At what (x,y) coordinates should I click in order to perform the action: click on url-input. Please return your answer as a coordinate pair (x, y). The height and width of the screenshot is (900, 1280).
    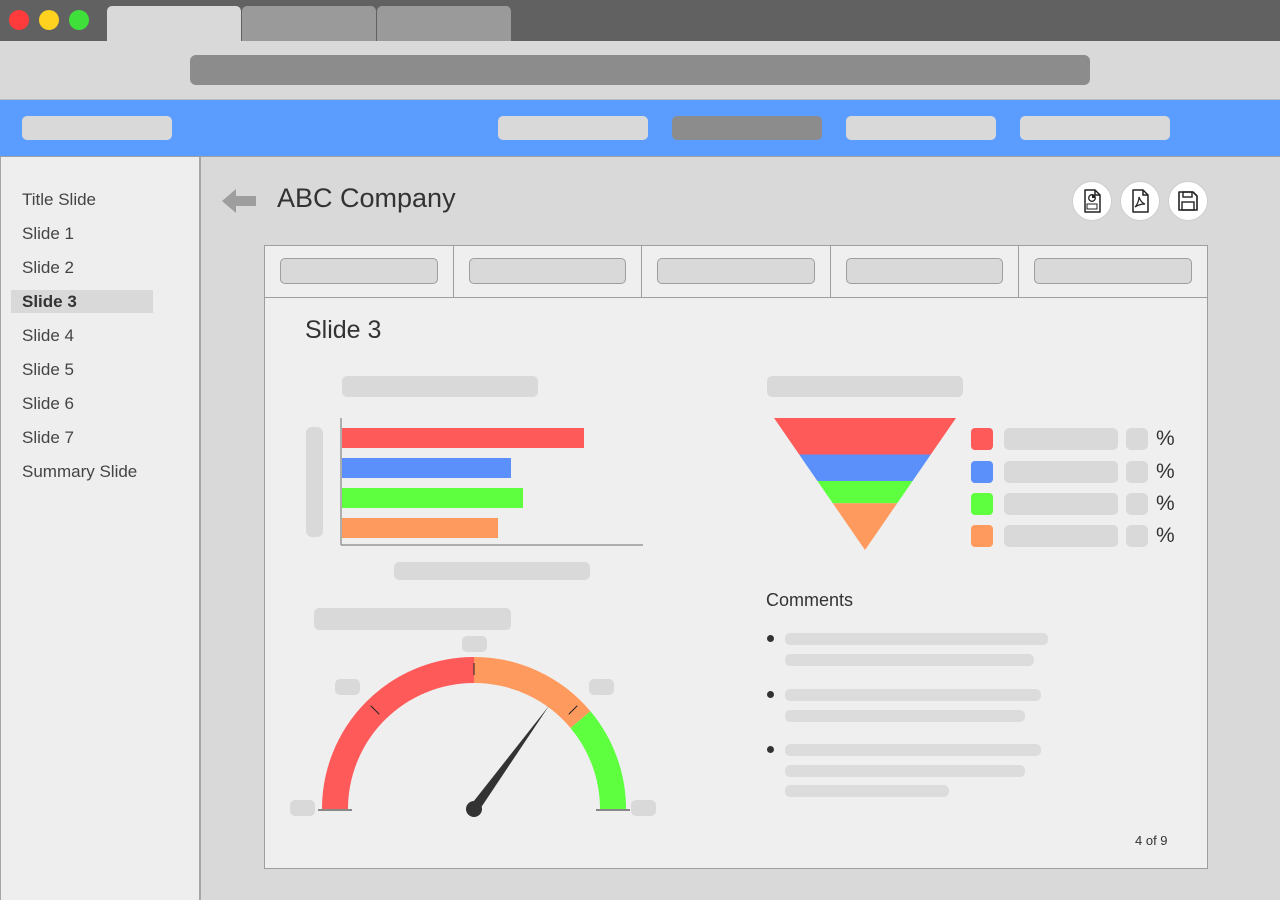
    Looking at the image, I should click on (640, 70).